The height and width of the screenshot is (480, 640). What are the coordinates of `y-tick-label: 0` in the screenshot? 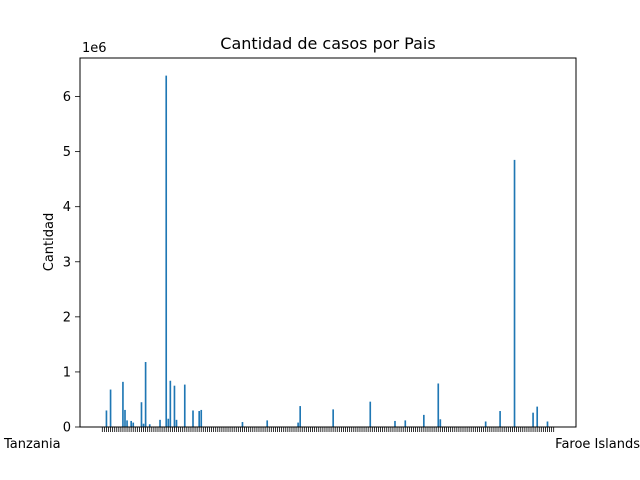 It's located at (67, 428).